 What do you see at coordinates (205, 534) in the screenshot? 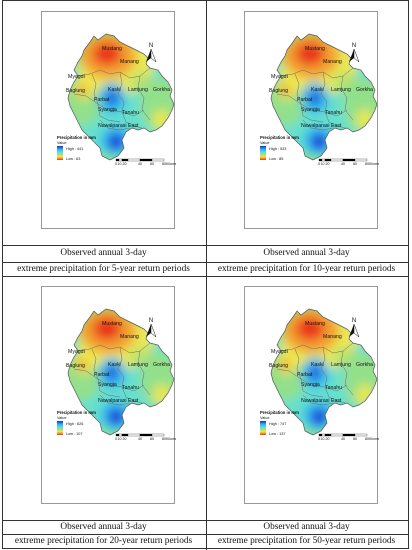
I see `table-row-divider` at bounding box center [205, 534].